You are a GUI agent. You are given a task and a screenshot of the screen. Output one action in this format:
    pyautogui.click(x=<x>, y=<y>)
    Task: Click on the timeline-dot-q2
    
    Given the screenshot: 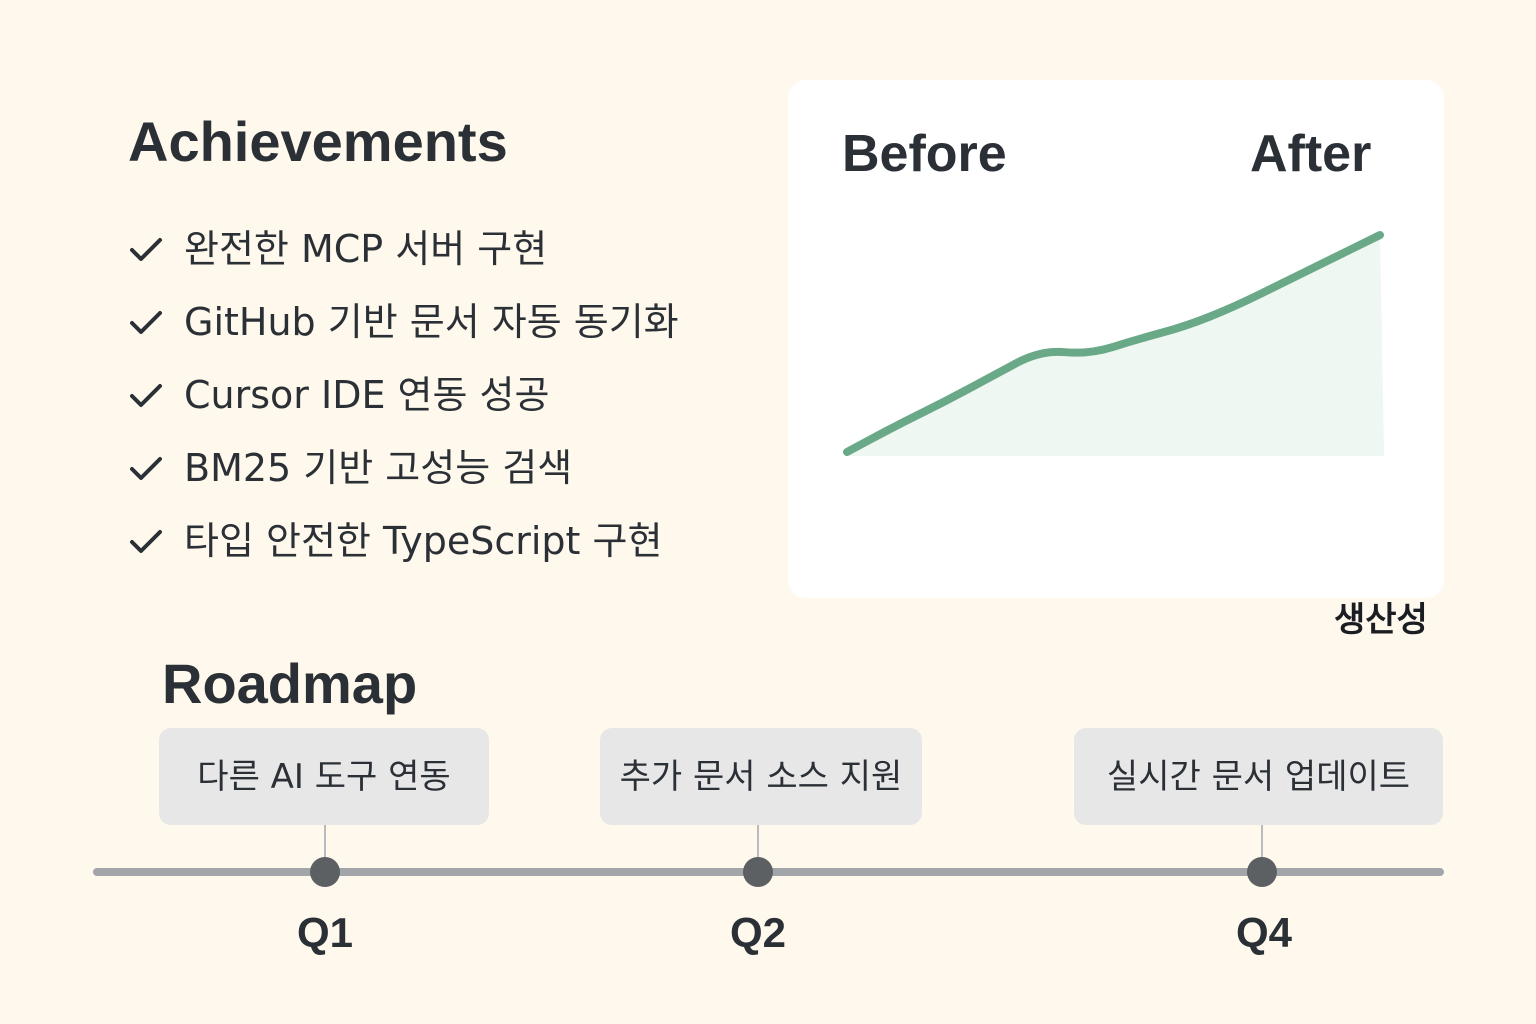 What is the action you would take?
    pyautogui.click(x=758, y=872)
    